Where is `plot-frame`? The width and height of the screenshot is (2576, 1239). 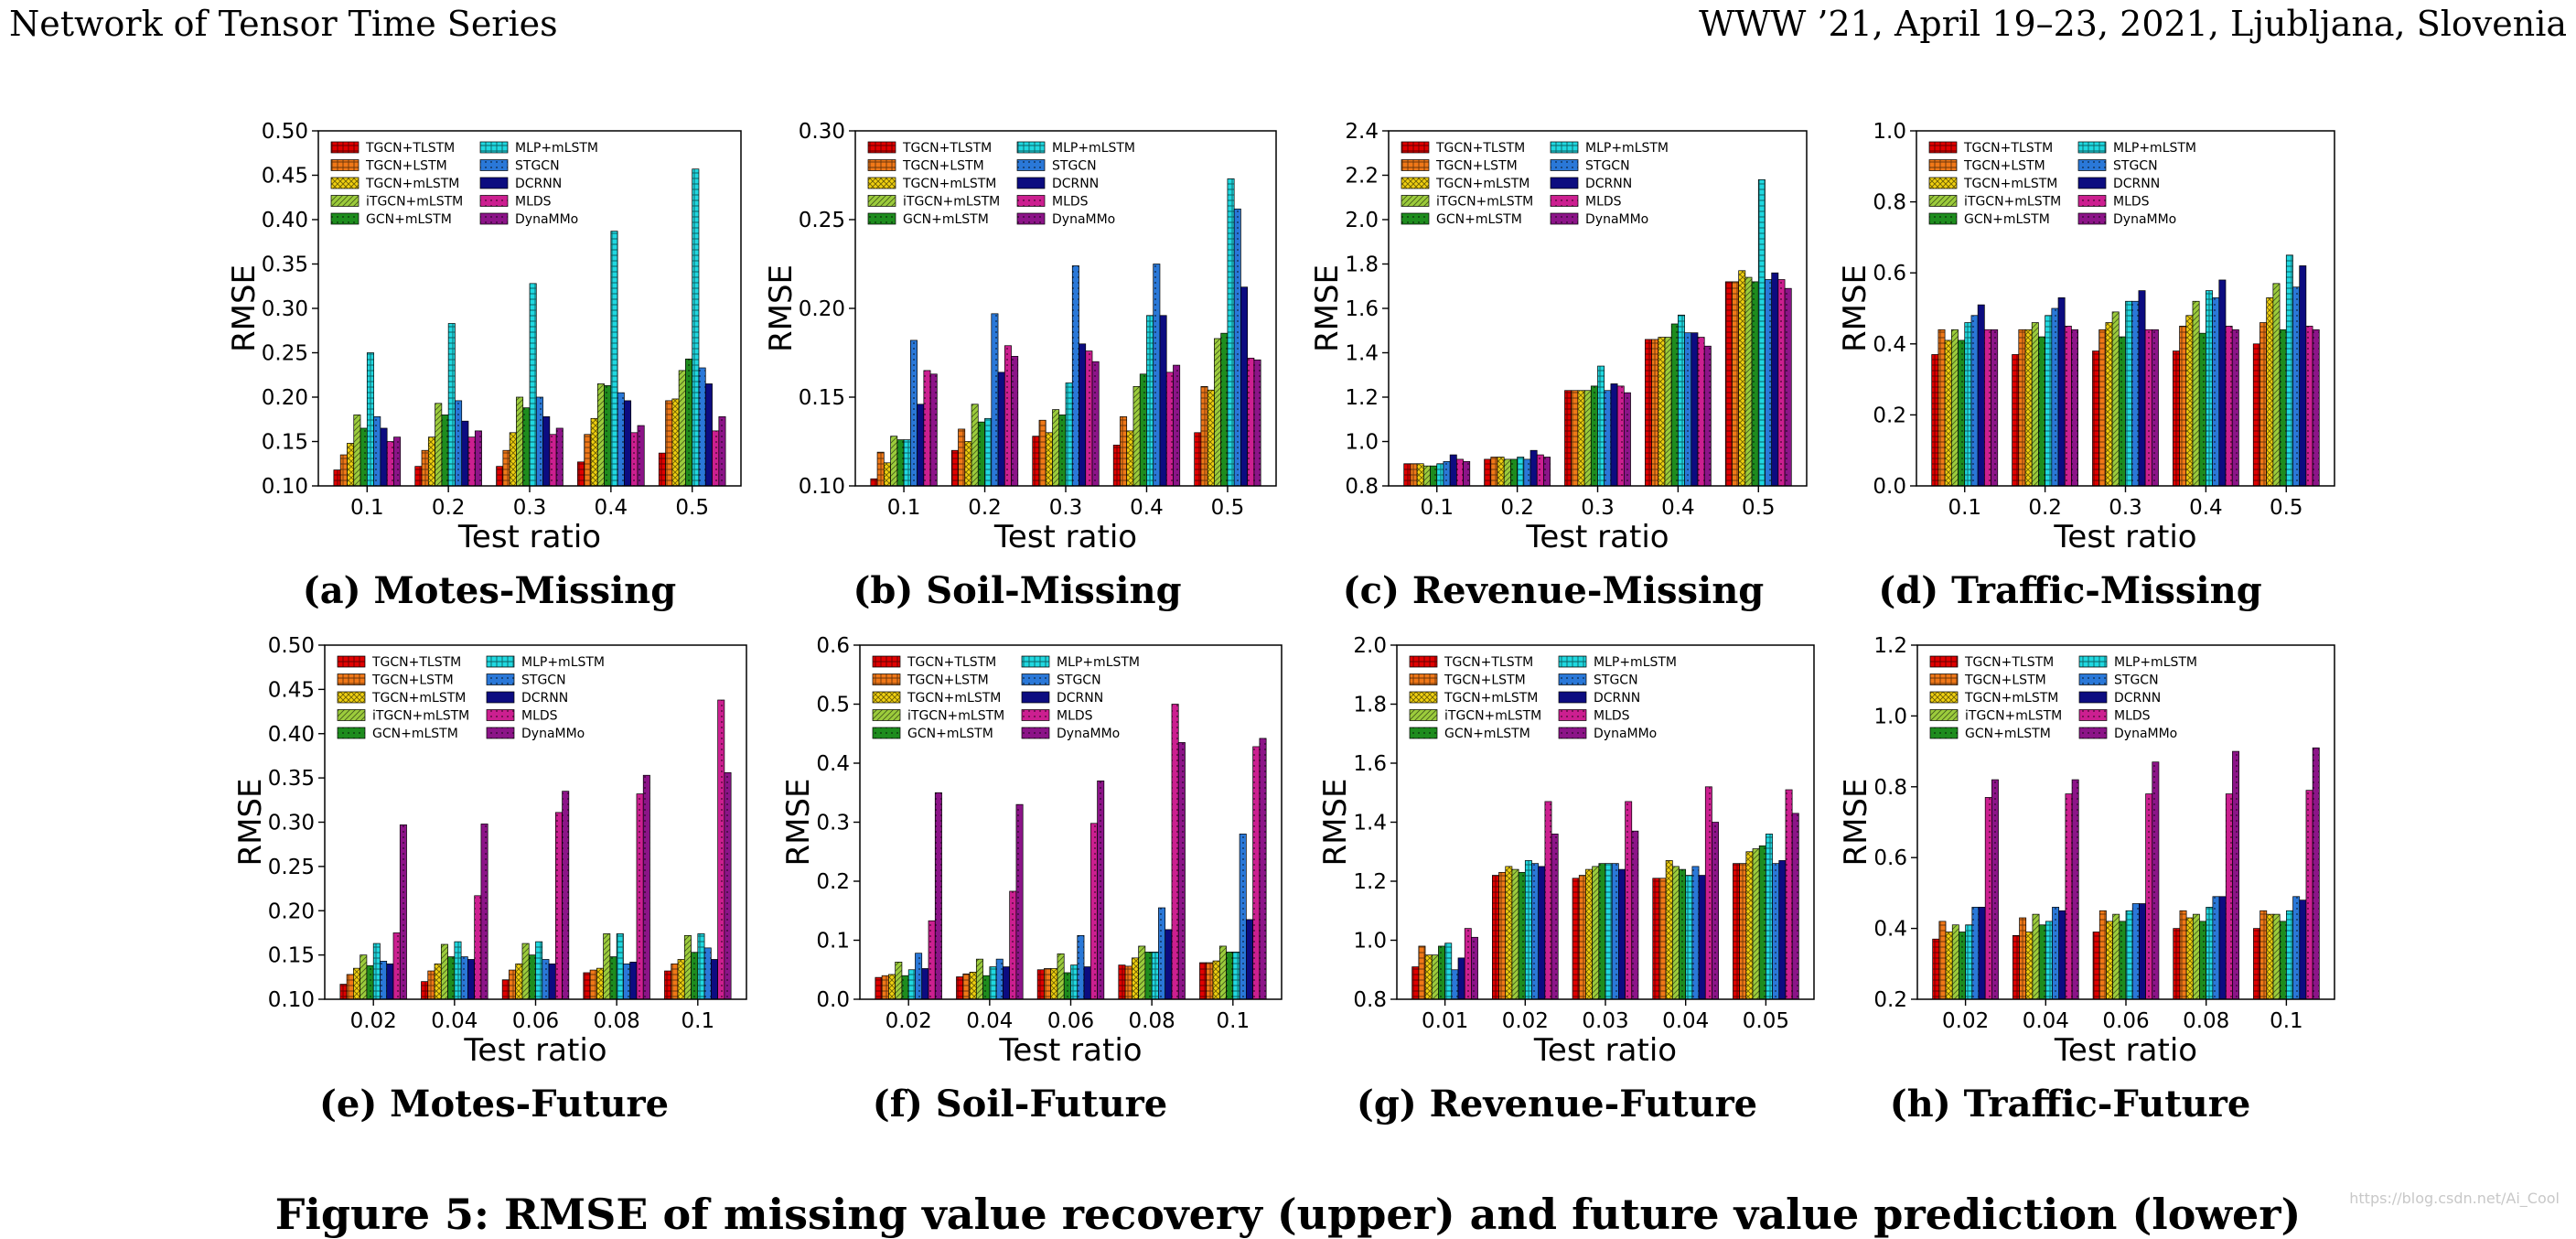
plot-frame is located at coordinates (1606, 822).